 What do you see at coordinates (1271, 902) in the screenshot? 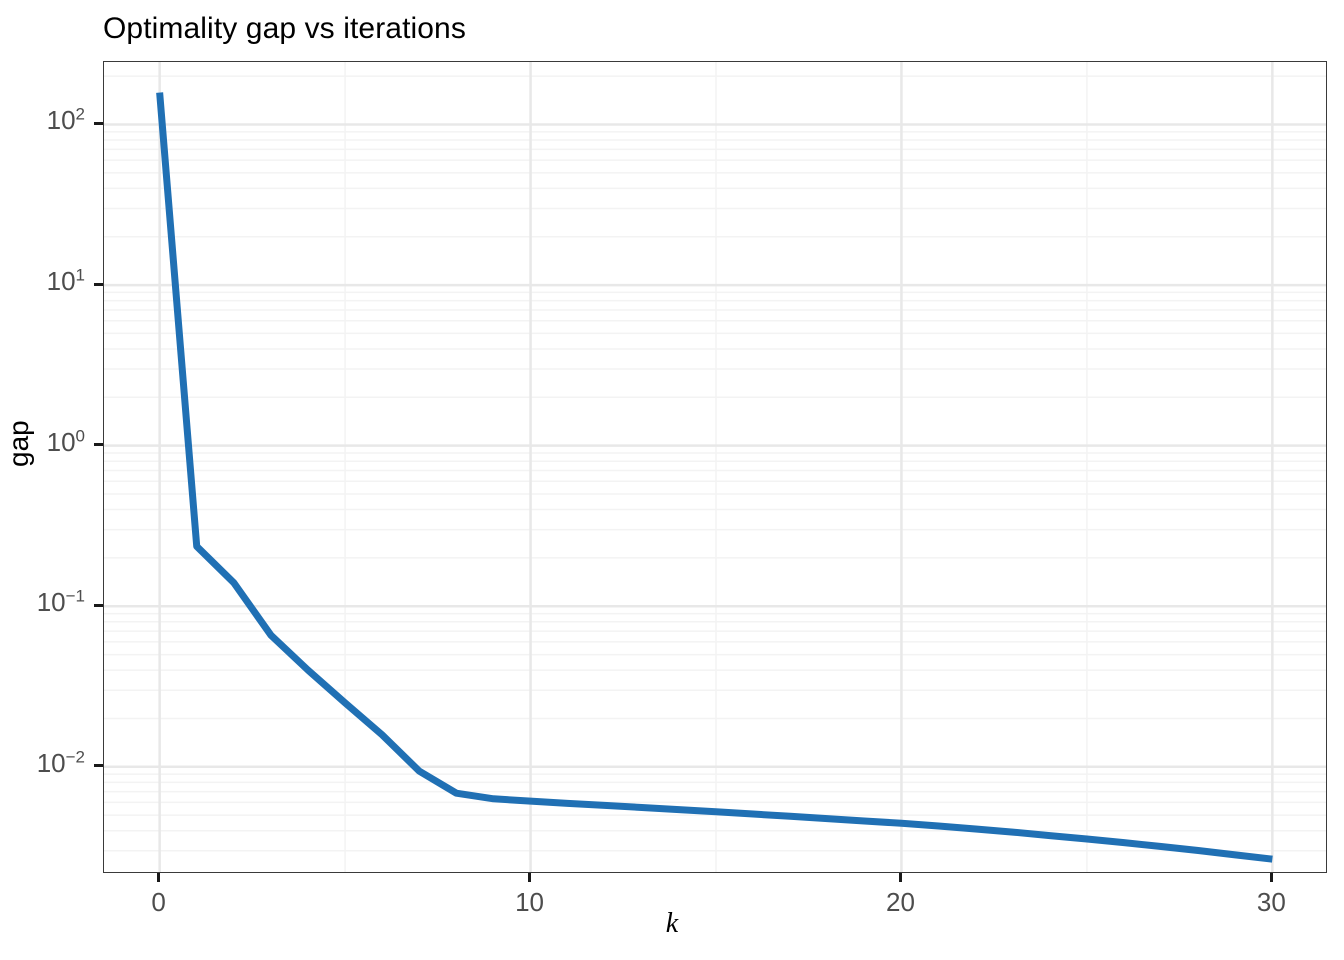
I see `x-tick-label: 30` at bounding box center [1271, 902].